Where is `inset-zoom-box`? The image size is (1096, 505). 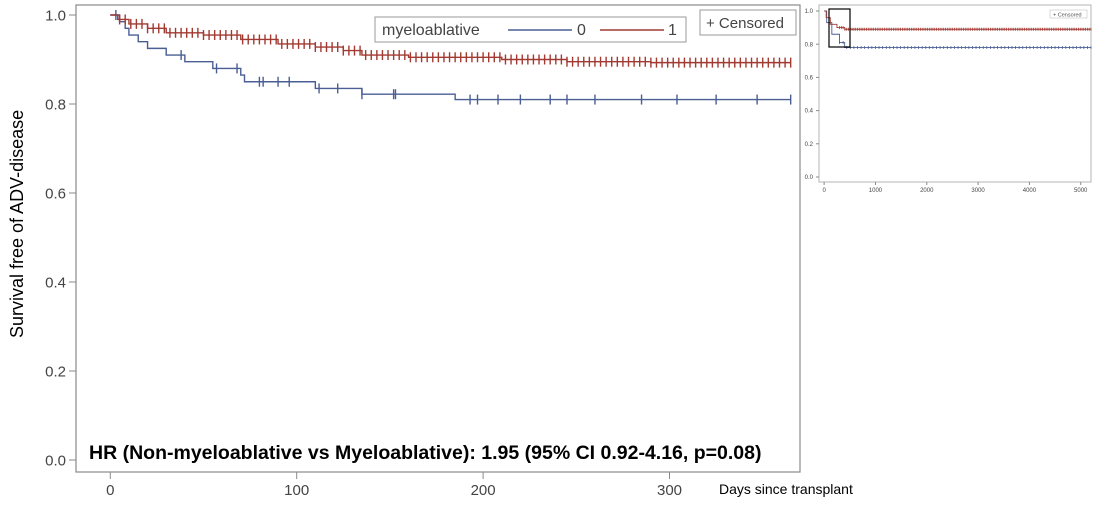 inset-zoom-box is located at coordinates (839, 28).